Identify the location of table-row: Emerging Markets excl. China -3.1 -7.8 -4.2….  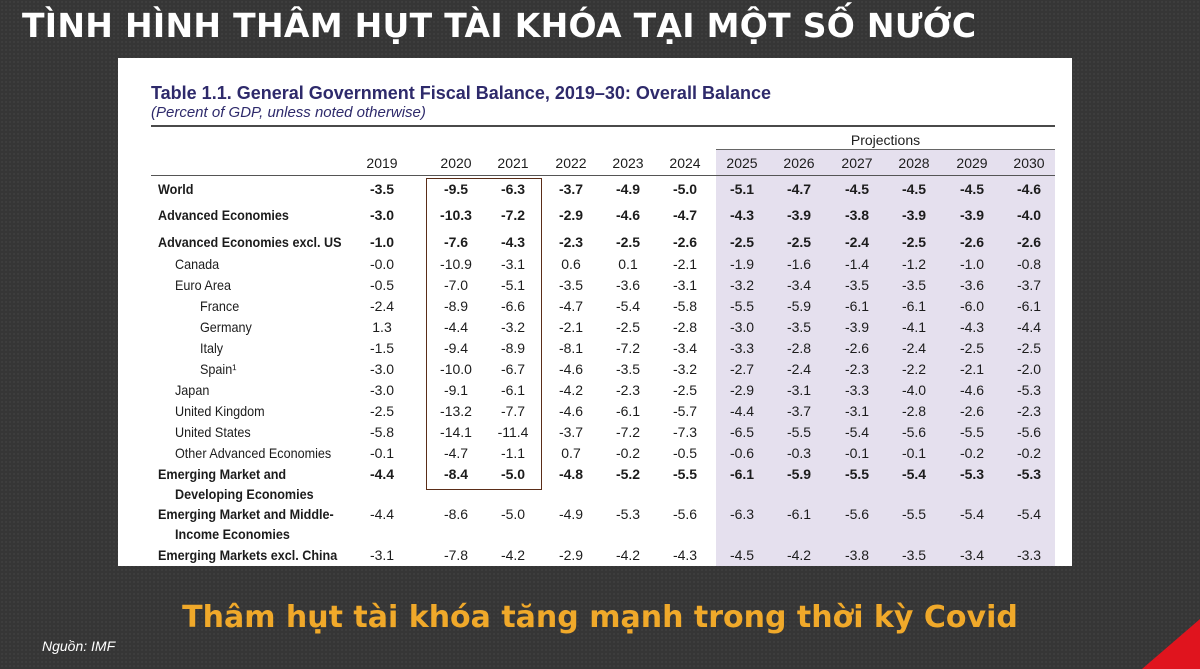
(595, 556).